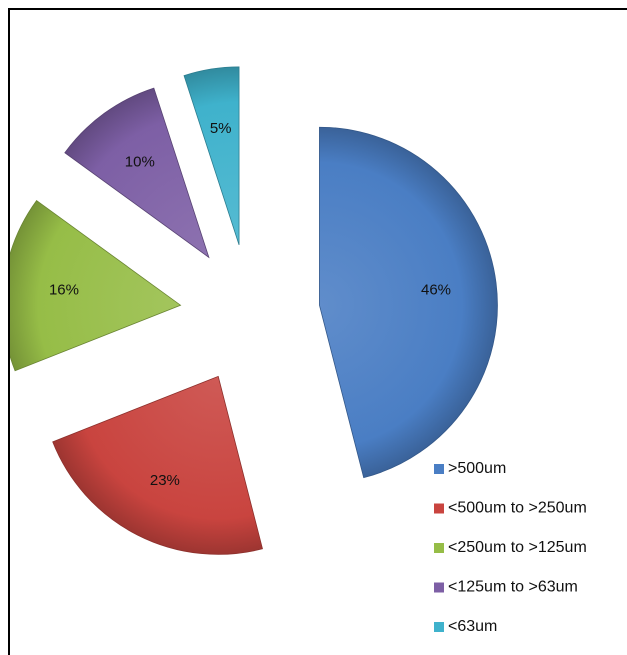  What do you see at coordinates (477, 468) in the screenshot?
I see `legend-label: >500um` at bounding box center [477, 468].